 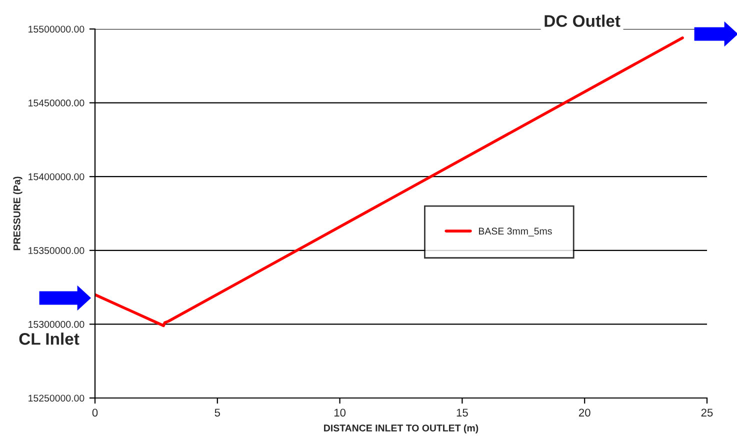 What do you see at coordinates (515, 232) in the screenshot?
I see `legend-label: BASE 3mm_5ms` at bounding box center [515, 232].